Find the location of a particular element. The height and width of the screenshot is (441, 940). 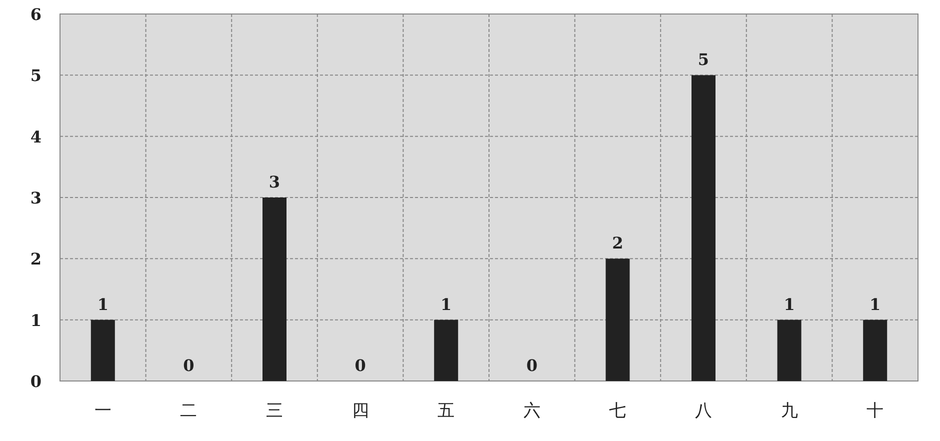

data-label: 3 is located at coordinates (274, 182).